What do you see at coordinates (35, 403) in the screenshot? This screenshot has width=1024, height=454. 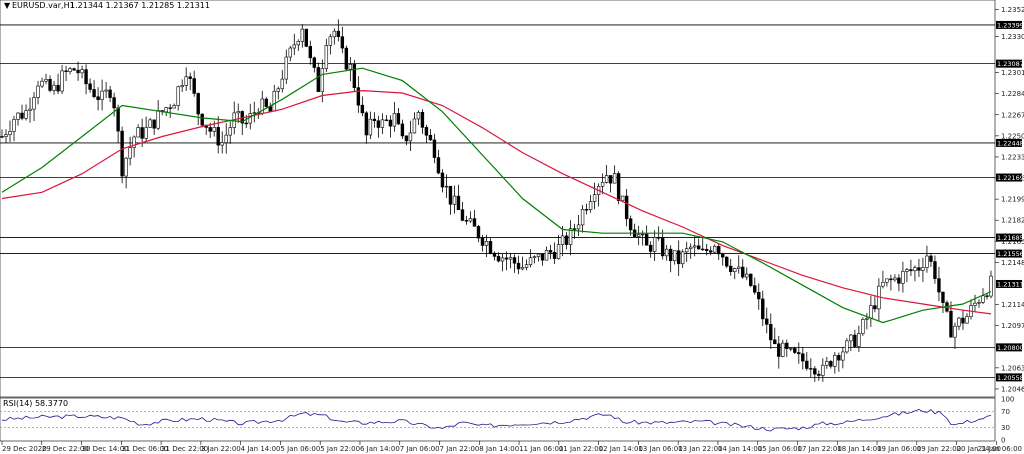 I see `rsi-label: RSI(14) 58.3770` at bounding box center [35, 403].